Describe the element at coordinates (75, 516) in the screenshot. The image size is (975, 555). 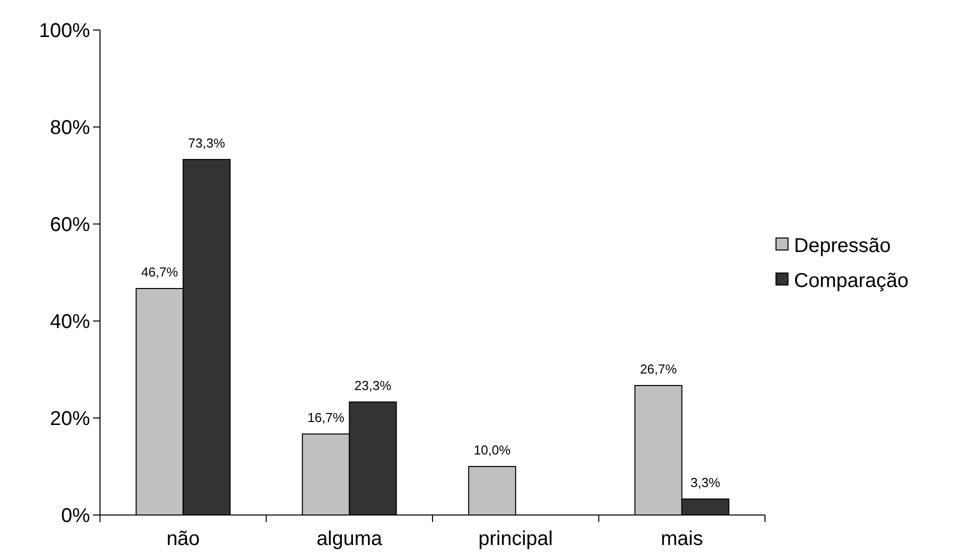
I see `y-tick-label: 0%` at that location.